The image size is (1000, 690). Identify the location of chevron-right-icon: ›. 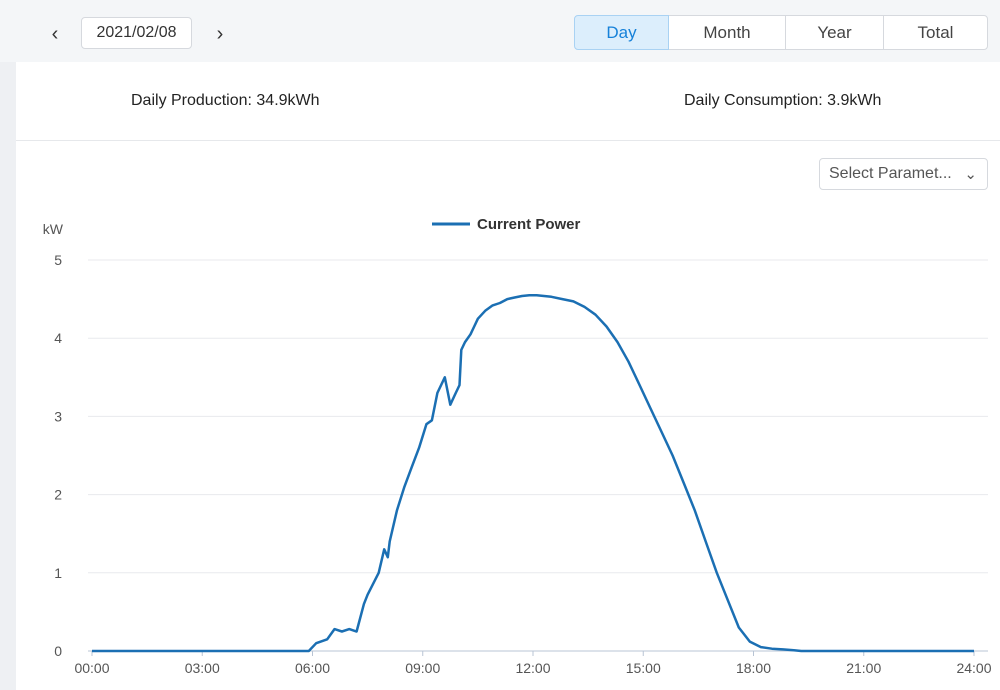
(220, 34).